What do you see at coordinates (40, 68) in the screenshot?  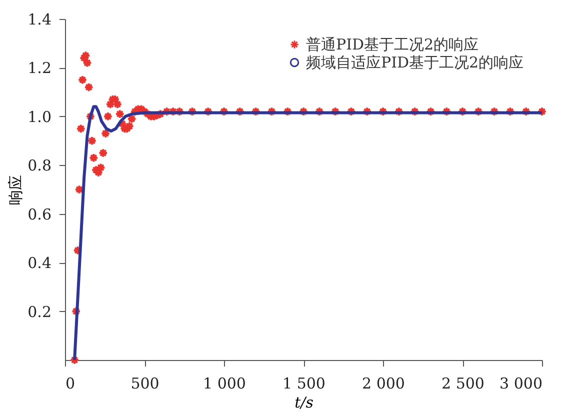 I see `y-tick-label: 1.2` at bounding box center [40, 68].